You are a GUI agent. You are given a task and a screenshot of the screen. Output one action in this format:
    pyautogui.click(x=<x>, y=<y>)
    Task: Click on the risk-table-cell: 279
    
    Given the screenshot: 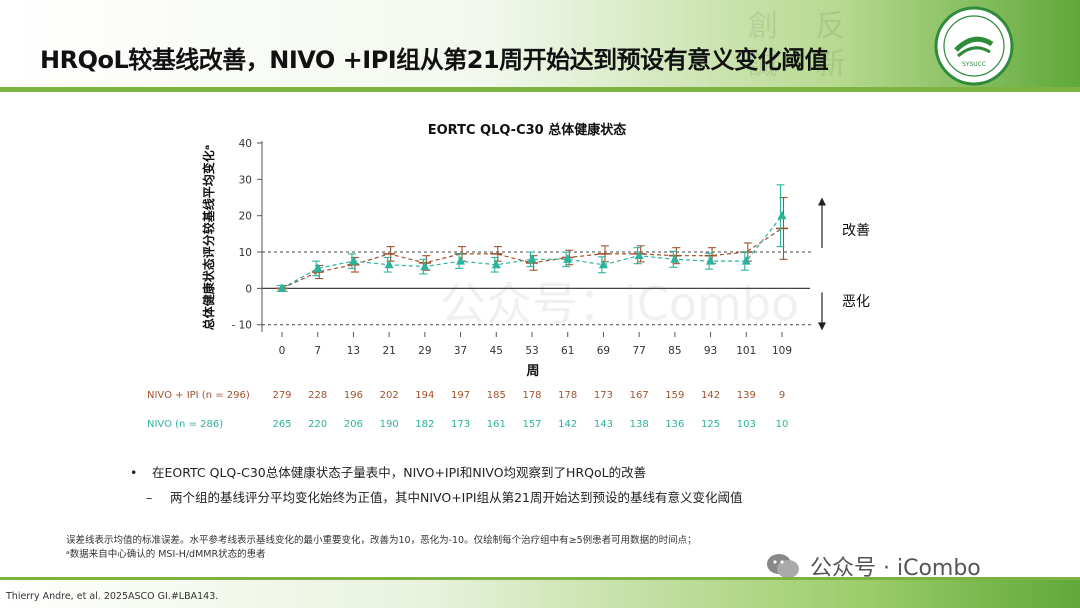 What is the action you would take?
    pyautogui.click(x=281, y=395)
    